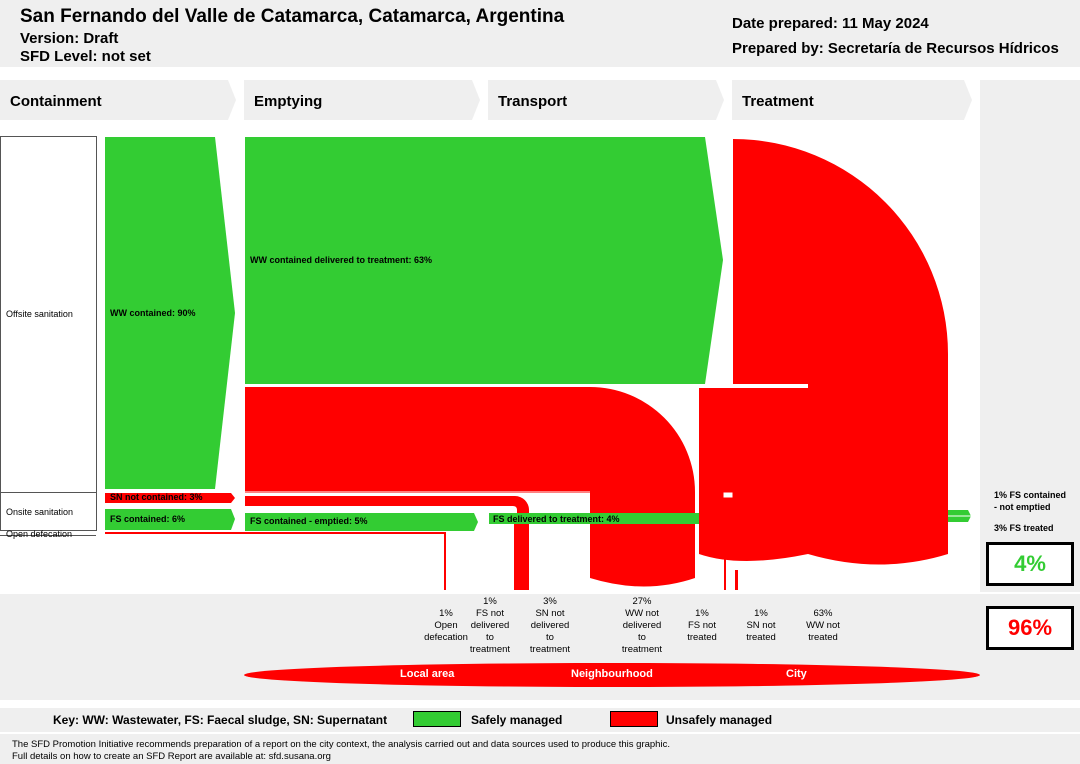 The image size is (1080, 764). What do you see at coordinates (540, 33) in the screenshot?
I see `header-panel` at bounding box center [540, 33].